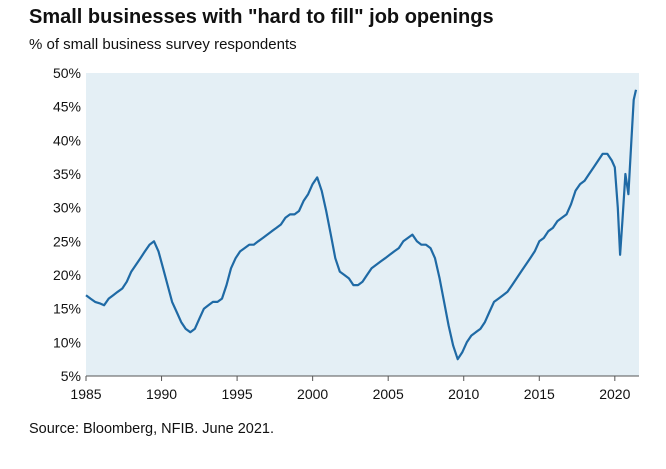 The image size is (666, 469). I want to click on y-tick-label: 30%, so click(67, 208).